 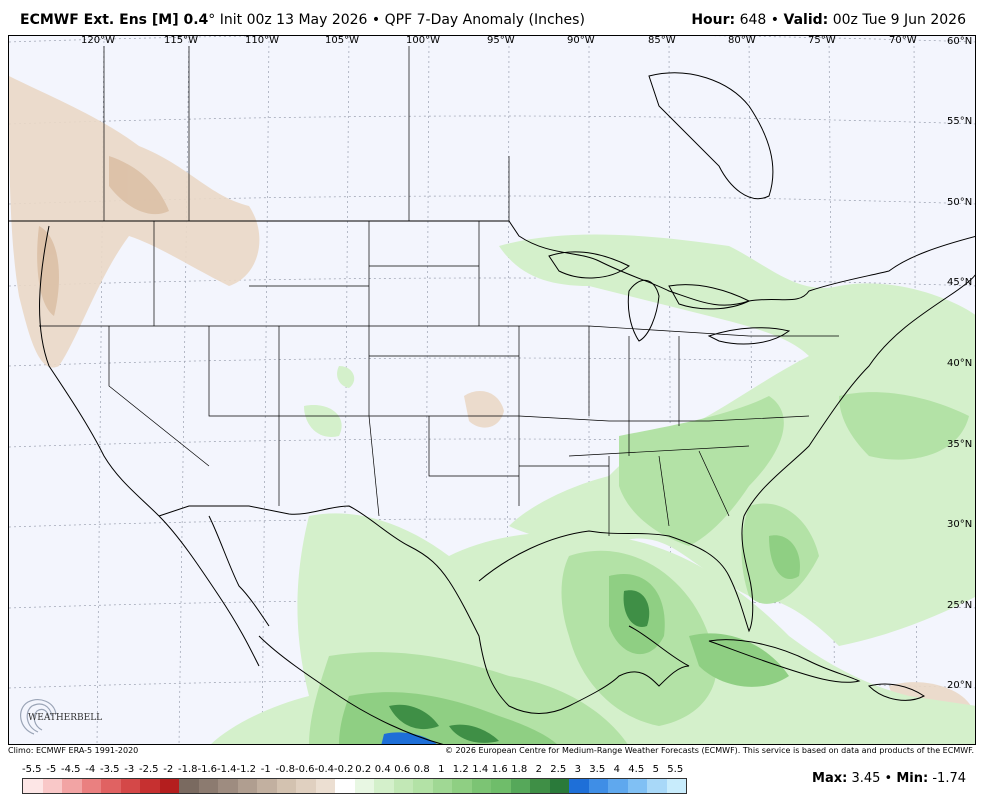 I want to click on legend-label: 1, so click(x=441, y=769).